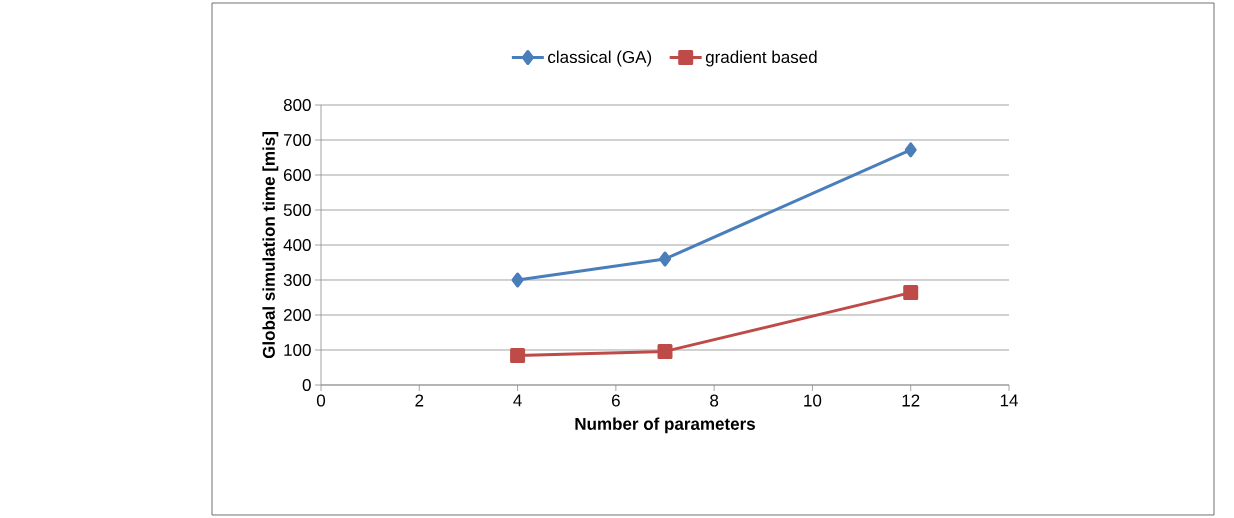 The height and width of the screenshot is (518, 1234). I want to click on x-tick-label: 0, so click(321, 400).